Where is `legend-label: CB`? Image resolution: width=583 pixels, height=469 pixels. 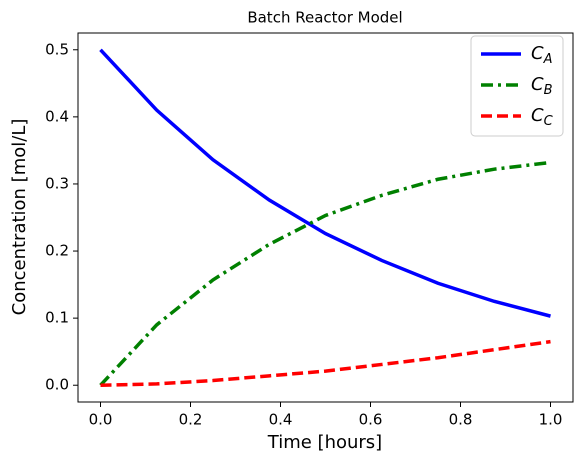
legend-label: CB is located at coordinates (542, 86).